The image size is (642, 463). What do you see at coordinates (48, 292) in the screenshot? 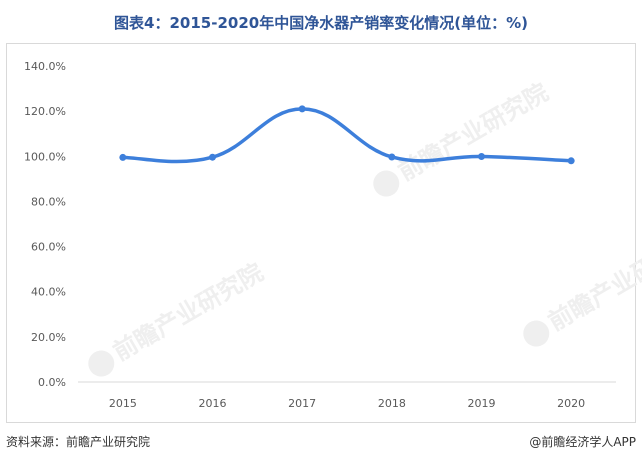
I see `y-tick-label: 40.0%` at bounding box center [48, 292].